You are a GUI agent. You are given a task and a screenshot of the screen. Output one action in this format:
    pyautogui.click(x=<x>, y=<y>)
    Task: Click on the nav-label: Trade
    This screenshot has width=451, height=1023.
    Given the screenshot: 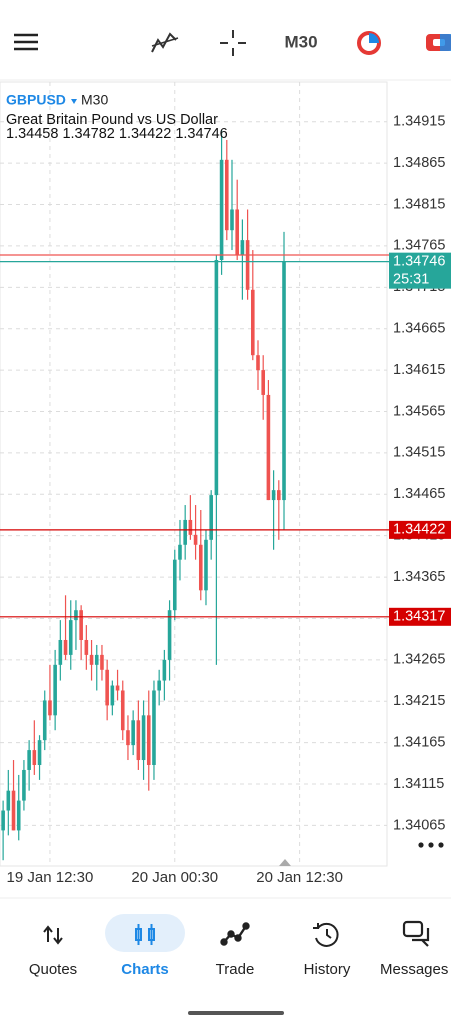 What is the action you would take?
    pyautogui.click(x=235, y=969)
    